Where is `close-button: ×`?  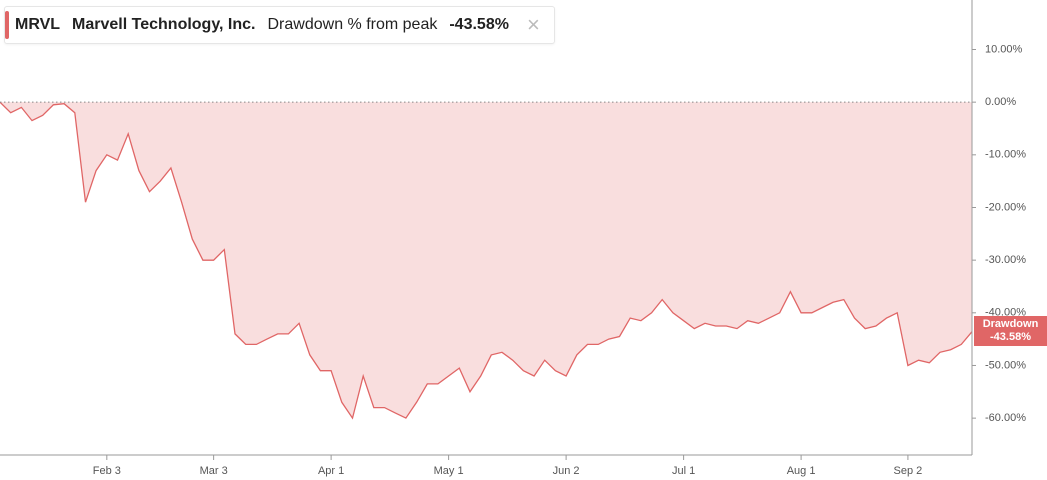
close-button: × is located at coordinates (533, 24).